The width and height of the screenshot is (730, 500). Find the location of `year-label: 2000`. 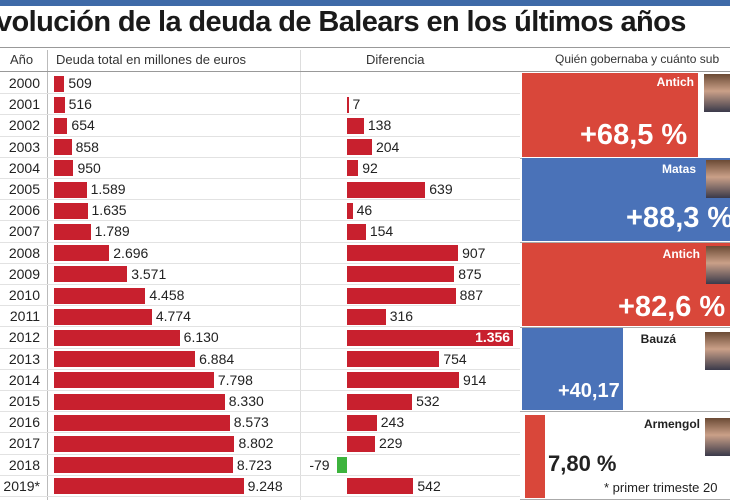

year-label: 2000 is located at coordinates (24, 83).